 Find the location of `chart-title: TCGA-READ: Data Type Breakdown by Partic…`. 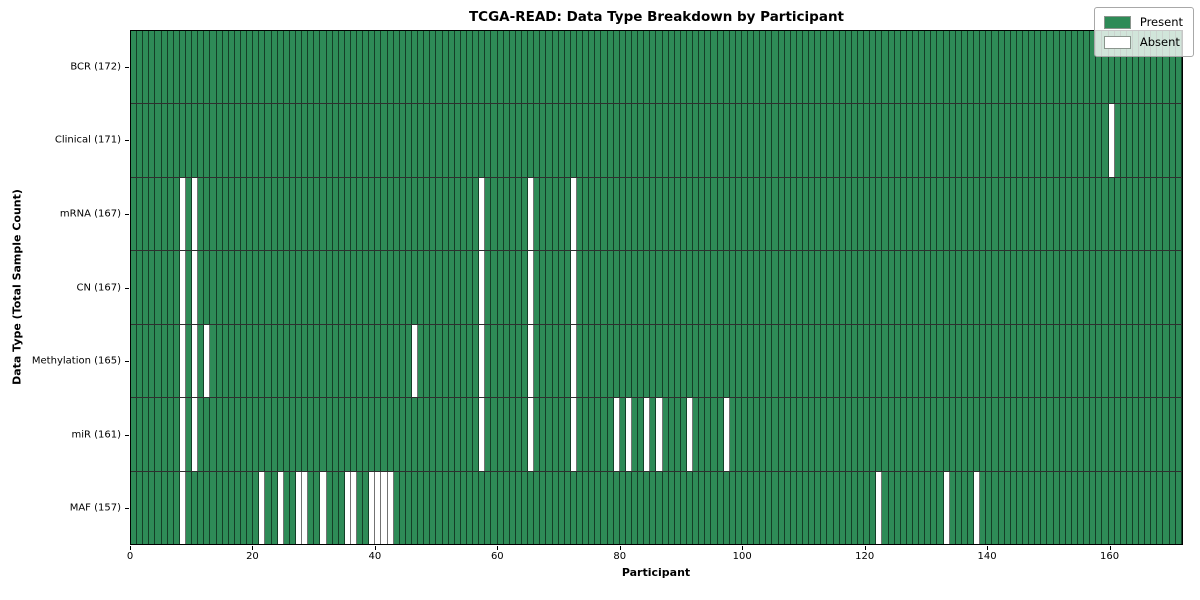

chart-title: TCGA-READ: Data Type Breakdown by Partic… is located at coordinates (656, 17).